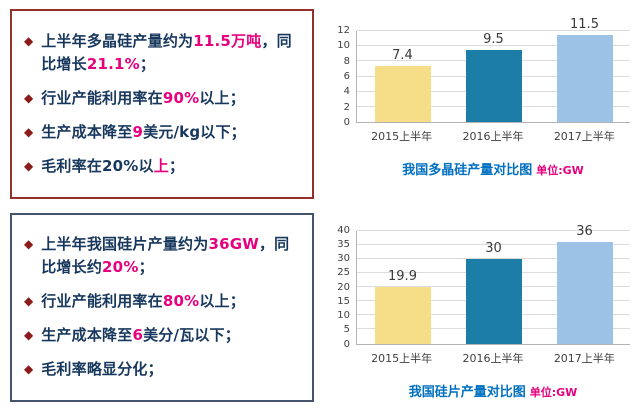 The height and width of the screenshot is (411, 640). I want to click on bullet-item: ◆ 生产成本降至9美元/kg以下；, so click(163, 132).